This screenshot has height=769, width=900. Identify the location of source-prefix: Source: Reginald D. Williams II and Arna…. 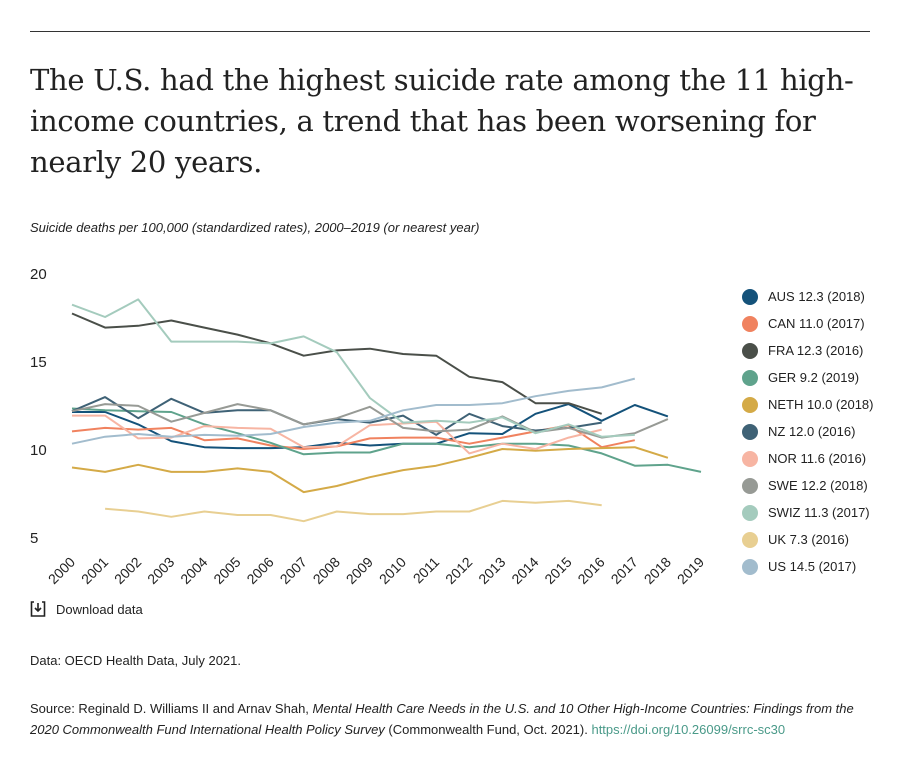
(171, 708).